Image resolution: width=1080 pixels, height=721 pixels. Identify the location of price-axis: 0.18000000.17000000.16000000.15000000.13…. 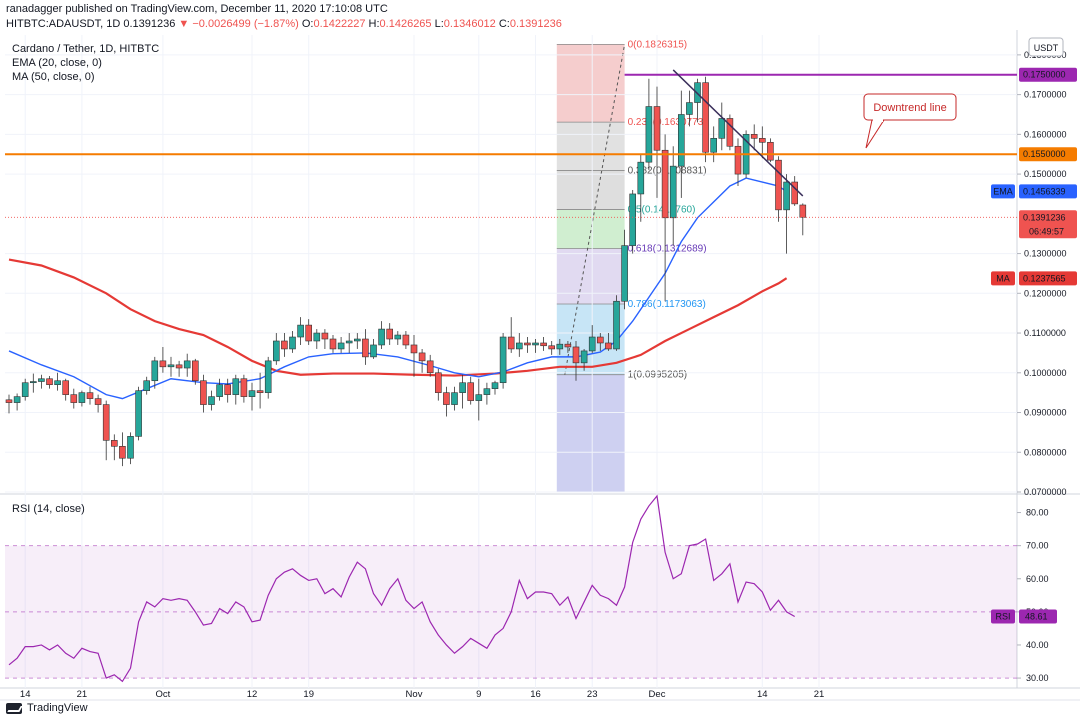
(1034, 273).